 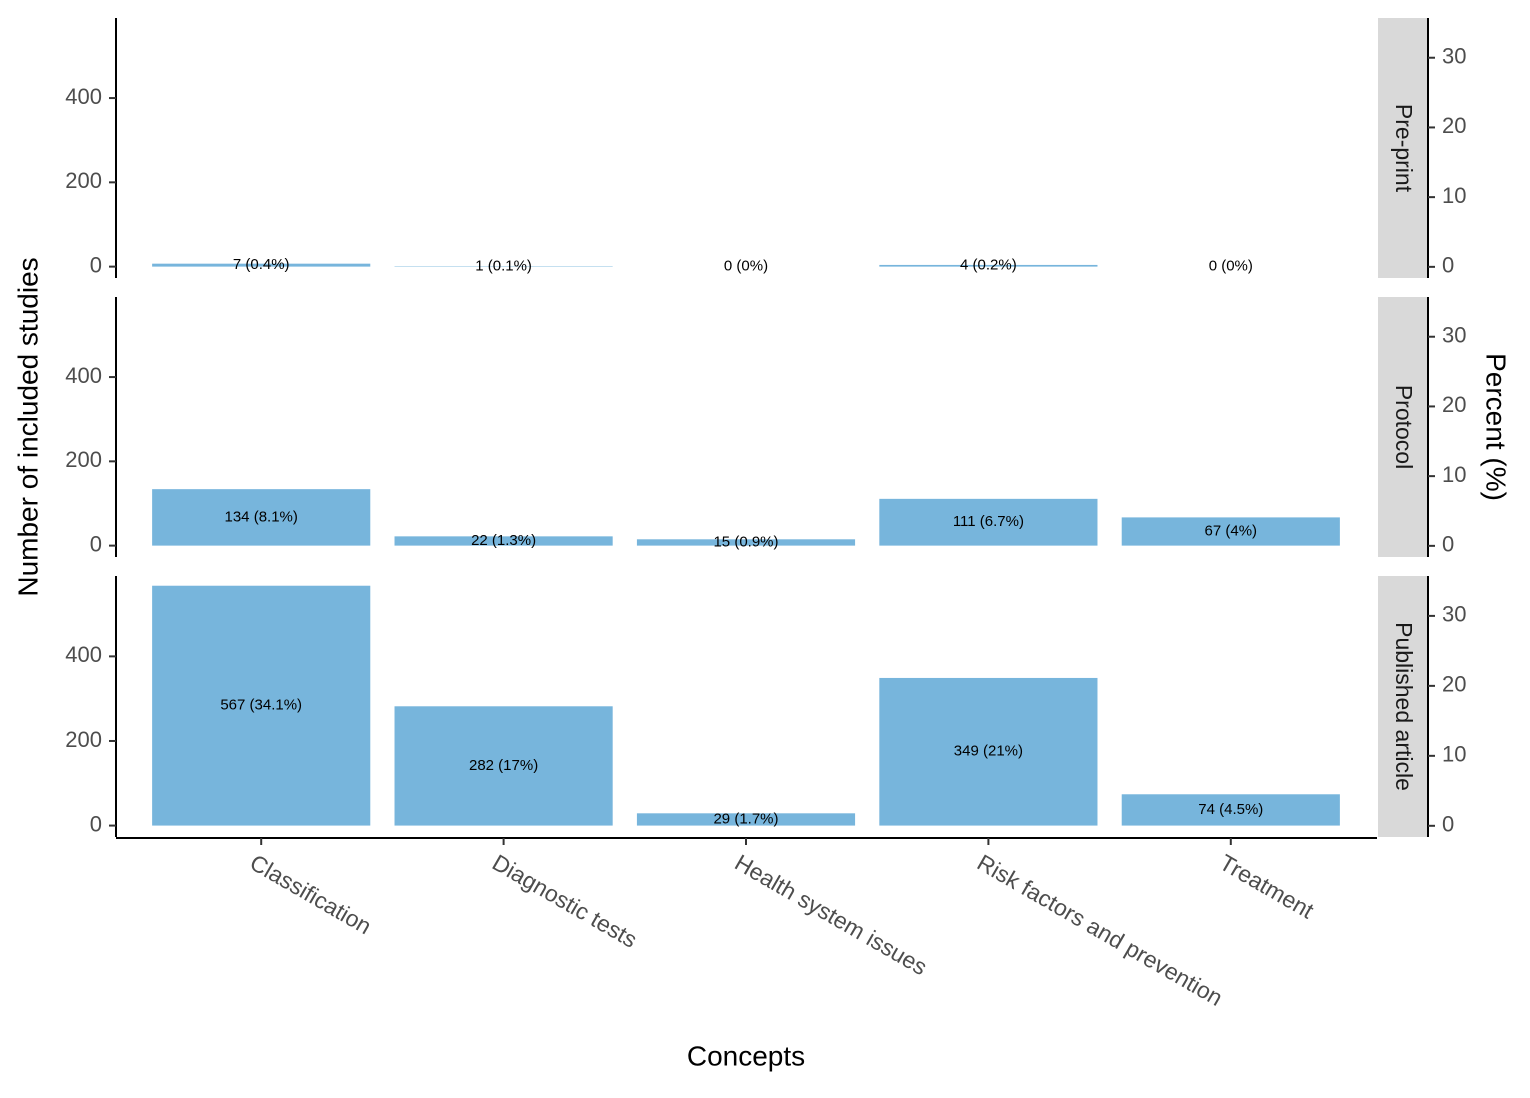 I want to click on value-label: 349 (21%), so click(x=988, y=751).